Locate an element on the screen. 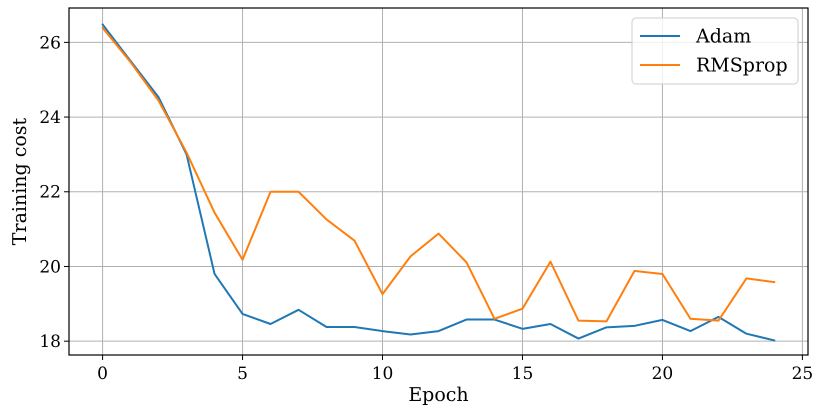  legend-label: Adam is located at coordinates (723, 37).